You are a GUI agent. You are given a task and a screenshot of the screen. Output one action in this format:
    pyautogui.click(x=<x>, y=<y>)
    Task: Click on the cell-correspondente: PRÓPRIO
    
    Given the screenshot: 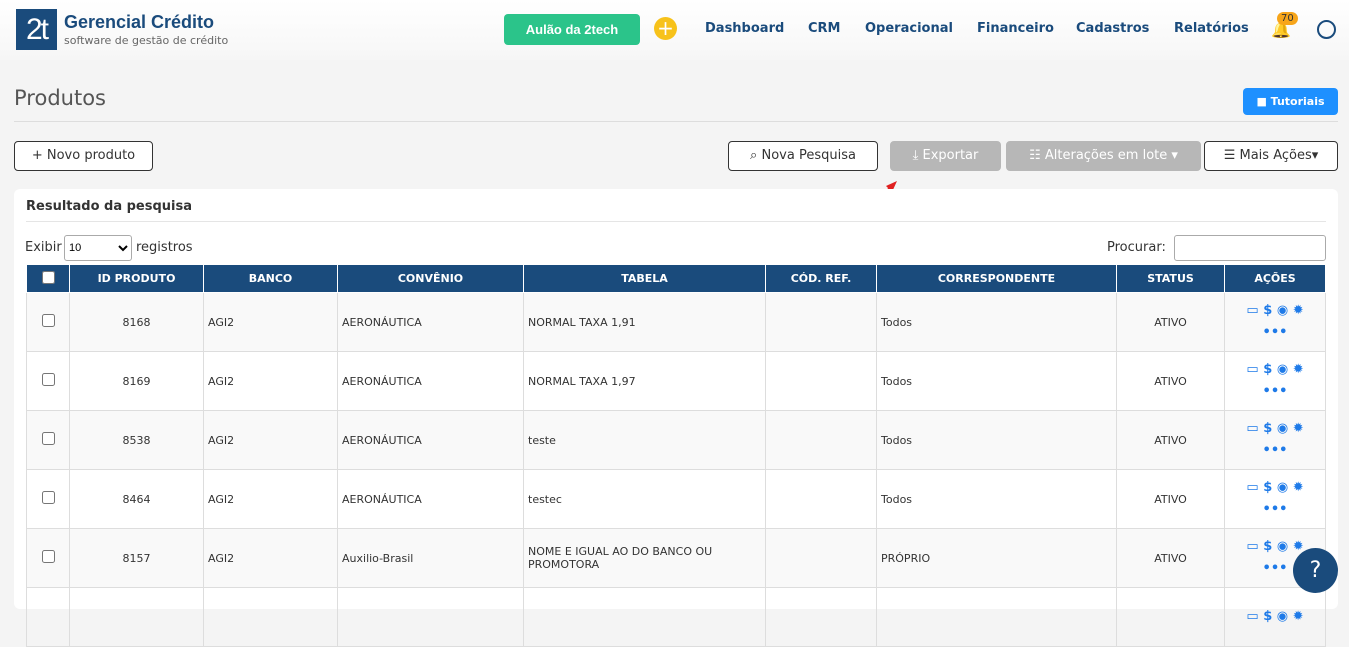 What is the action you would take?
    pyautogui.click(x=996, y=558)
    